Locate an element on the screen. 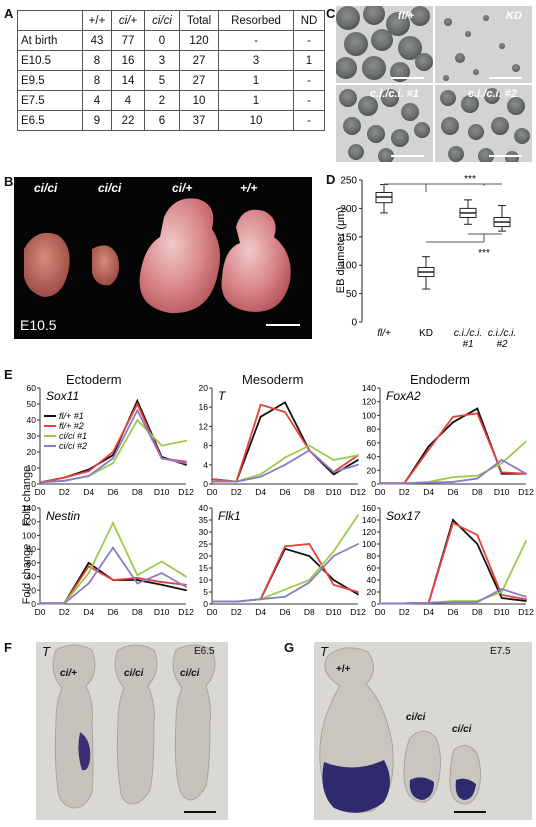  table-cell: E6.5 is located at coordinates (50, 120).